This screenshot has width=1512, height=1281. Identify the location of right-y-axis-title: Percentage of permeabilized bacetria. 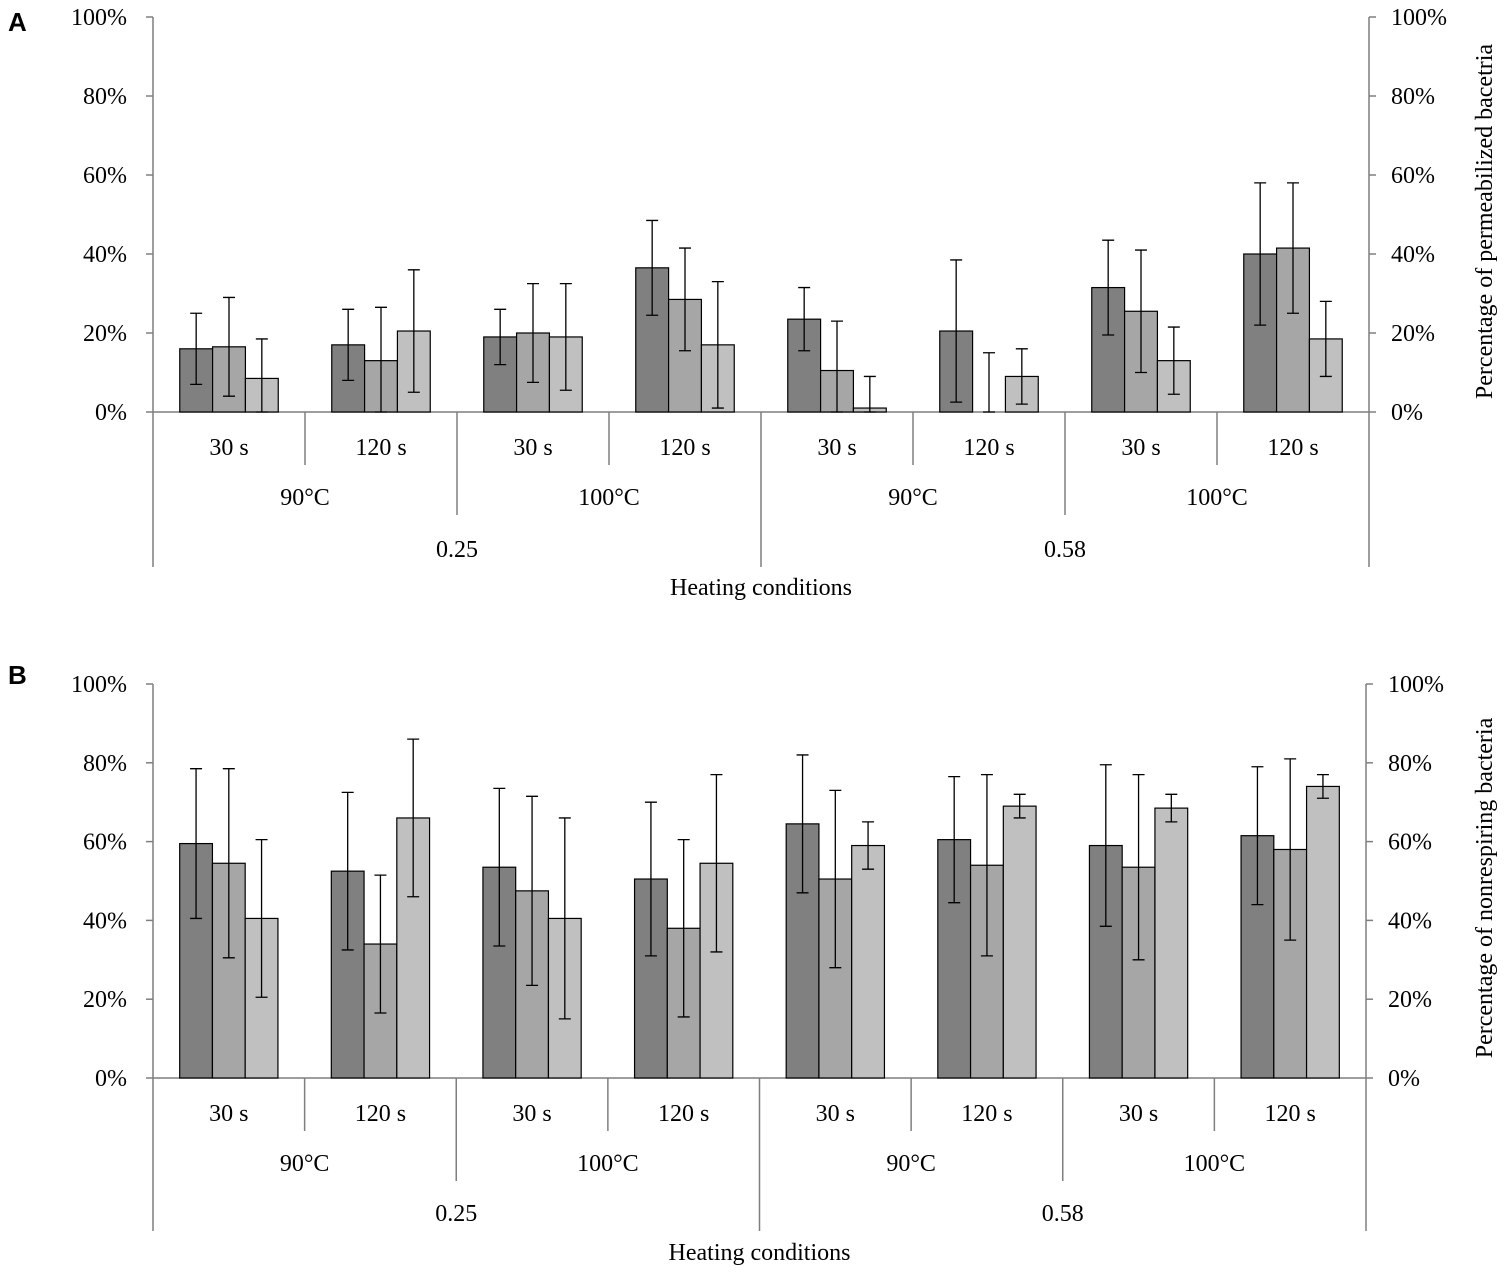
(1485, 221).